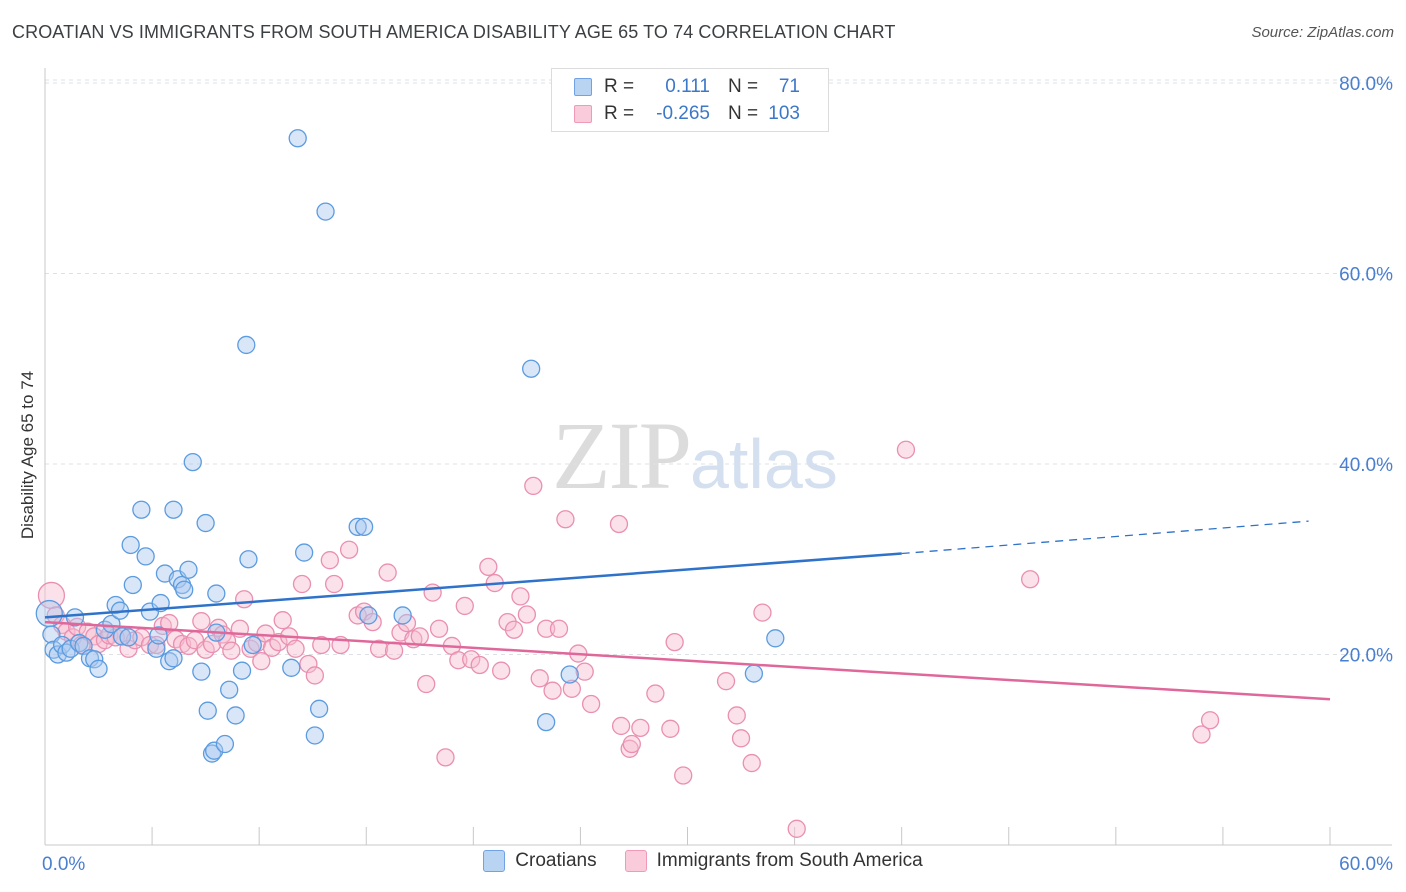 The image size is (1406, 892). Describe the element at coordinates (1366, 656) in the screenshot. I see `y-tick-label: 20.0%` at that location.